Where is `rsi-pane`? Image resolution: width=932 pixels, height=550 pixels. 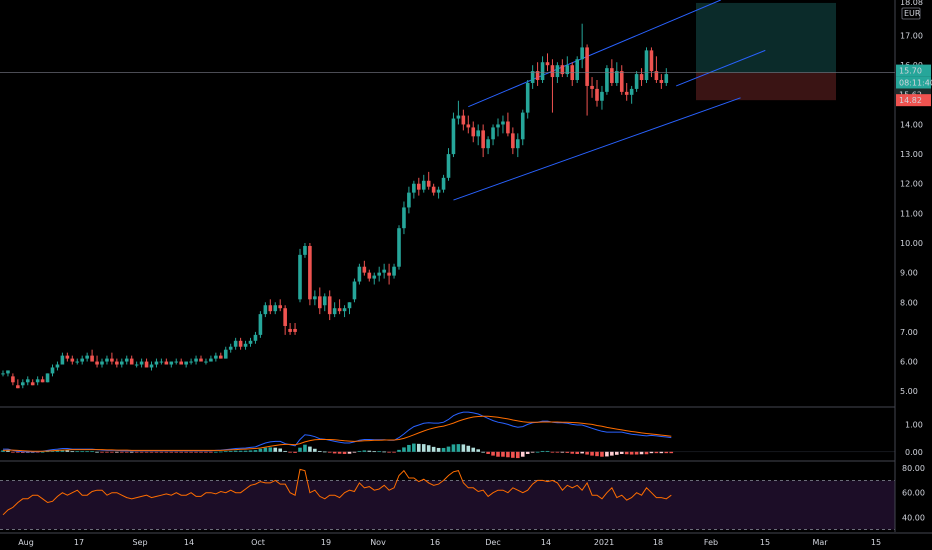
rsi-pane is located at coordinates (447, 499).